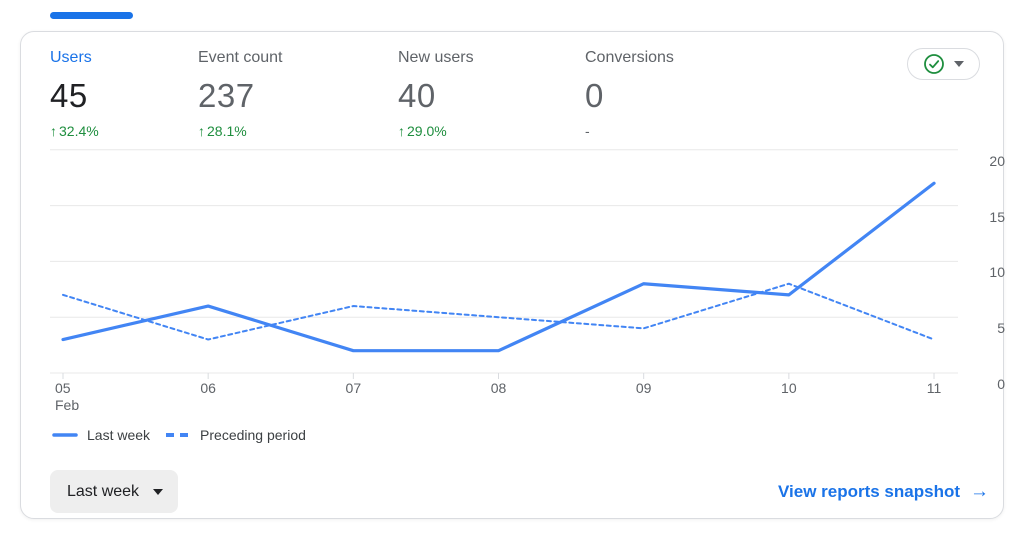  Describe the element at coordinates (119, 435) in the screenshot. I see `legend-label: Last week` at that location.